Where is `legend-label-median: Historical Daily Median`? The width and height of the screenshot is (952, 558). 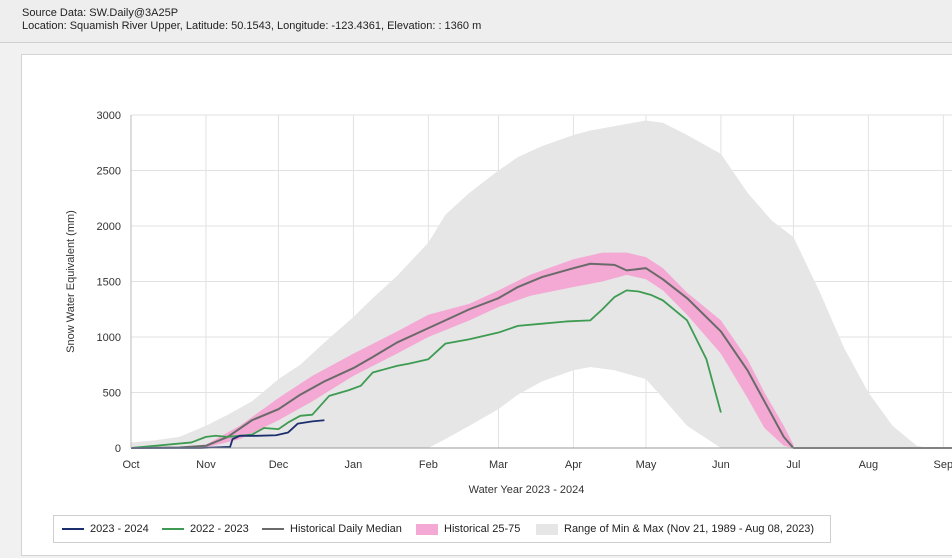 legend-label-median: Historical Daily Median is located at coordinates (346, 529).